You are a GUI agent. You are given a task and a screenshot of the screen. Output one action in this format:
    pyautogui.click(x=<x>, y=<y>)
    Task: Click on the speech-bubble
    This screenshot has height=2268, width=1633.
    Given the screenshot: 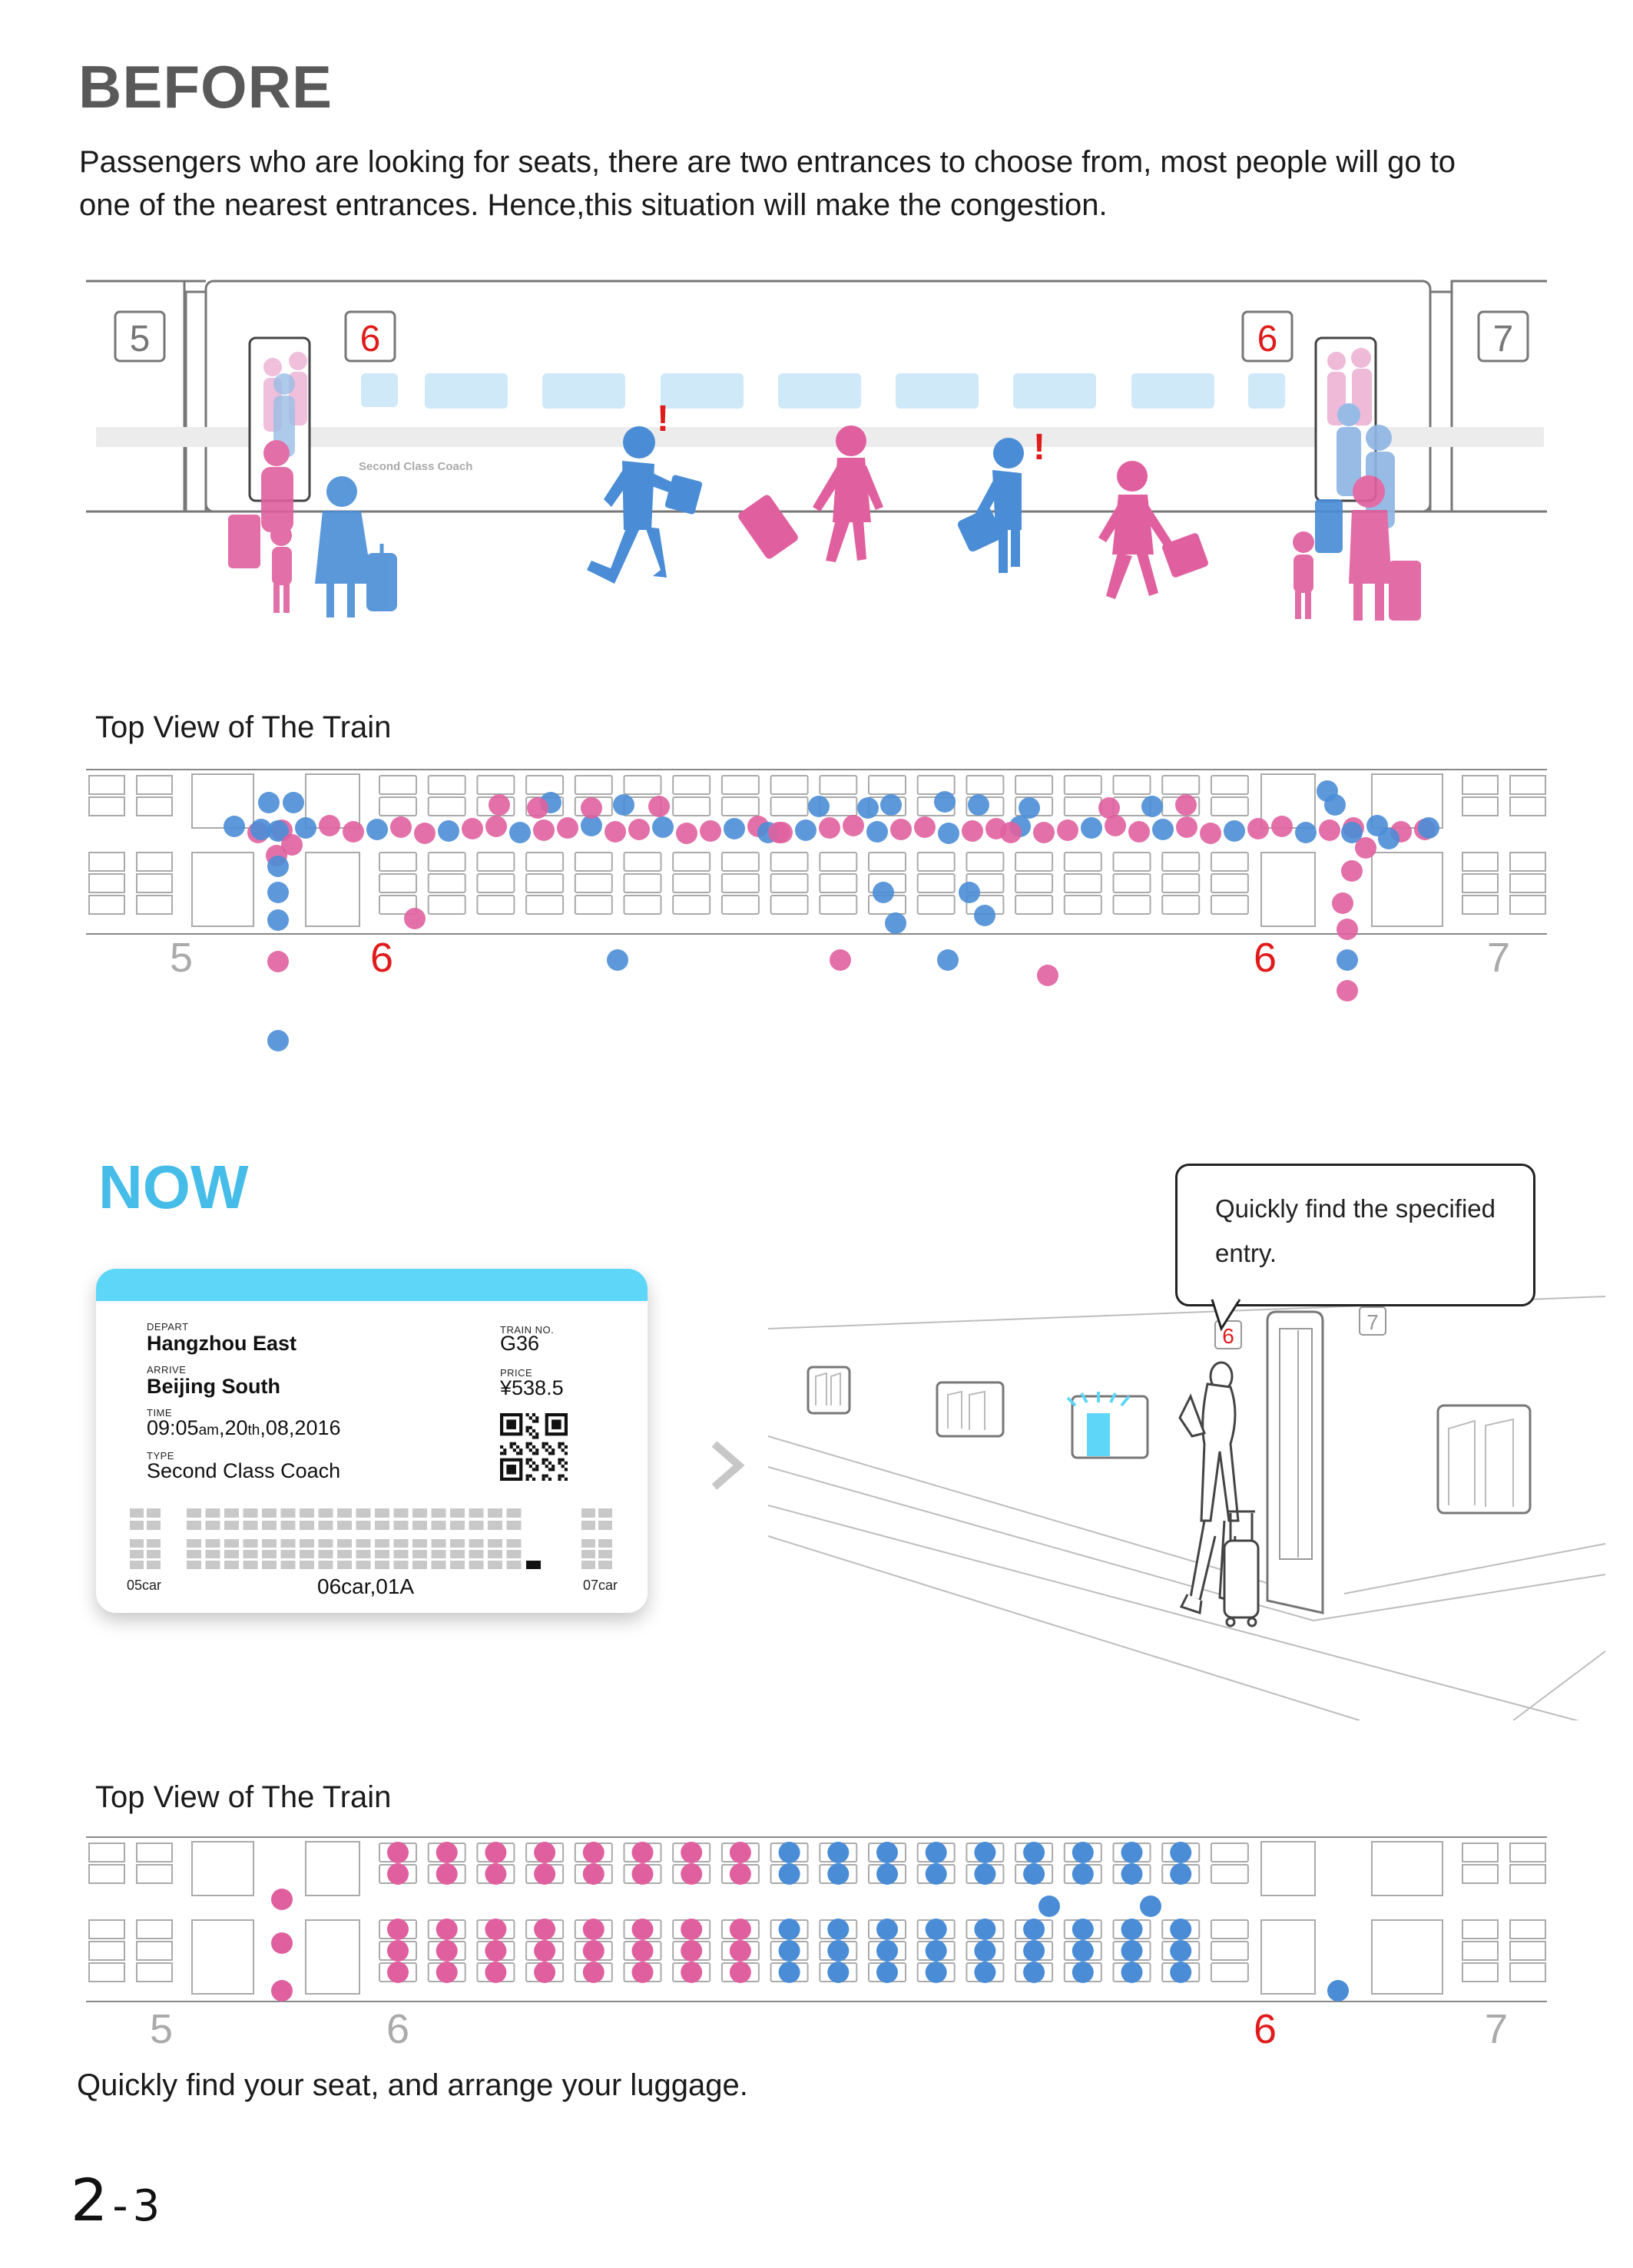 What is the action you would take?
    pyautogui.click(x=1355, y=1235)
    